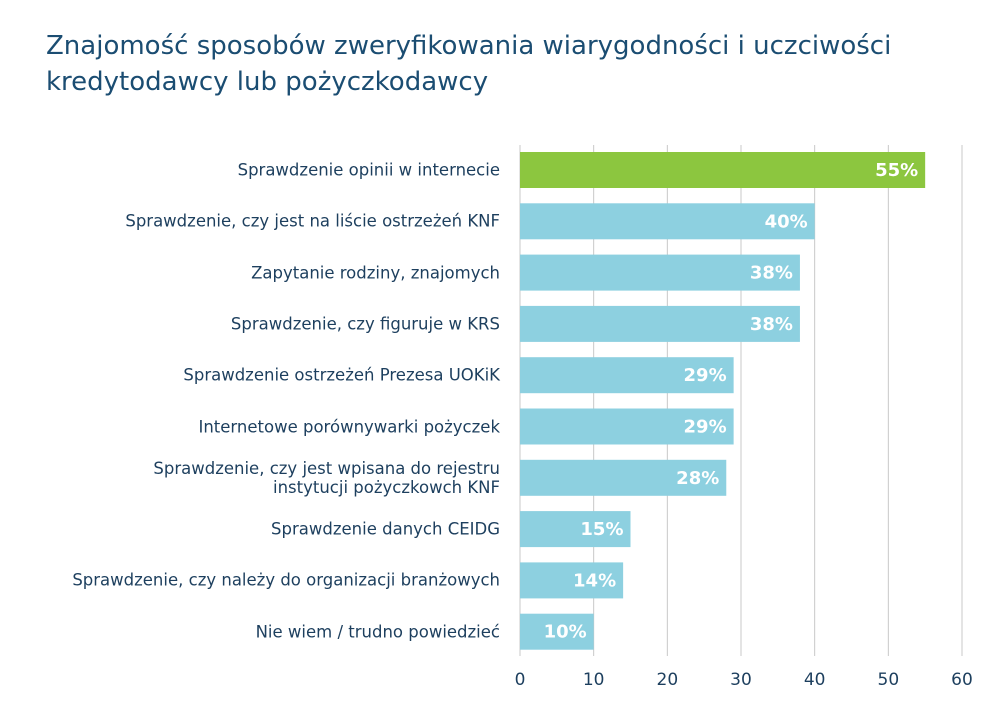 The height and width of the screenshot is (705, 1008). Describe the element at coordinates (697, 478) in the screenshot. I see `data-label: 28%` at that location.